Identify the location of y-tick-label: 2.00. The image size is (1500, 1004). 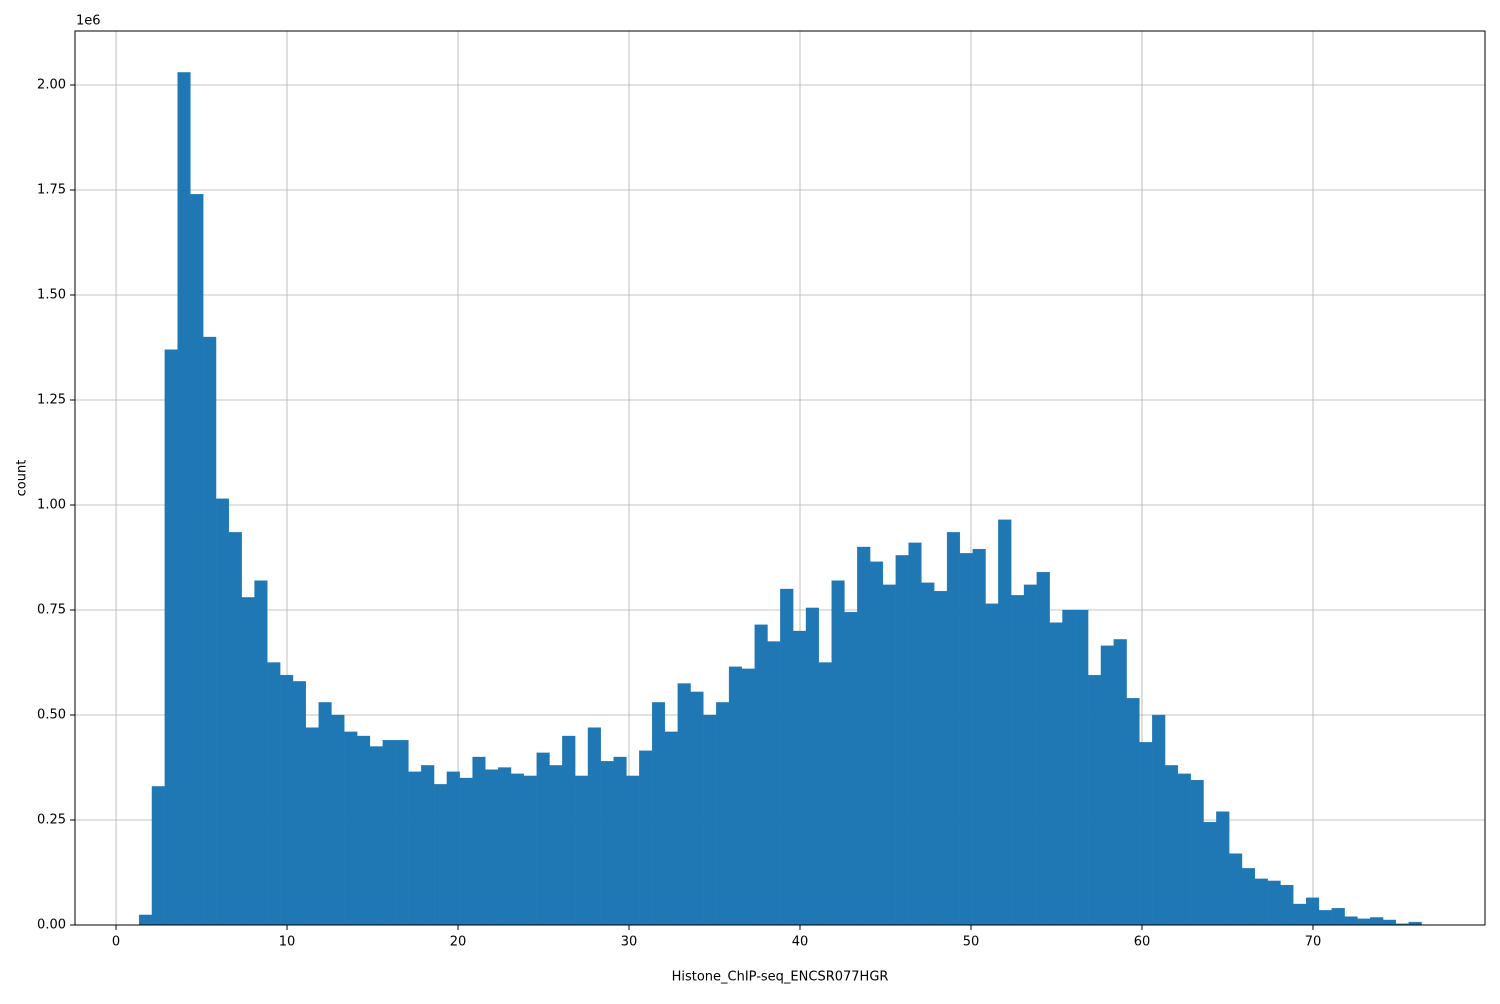
(51, 85).